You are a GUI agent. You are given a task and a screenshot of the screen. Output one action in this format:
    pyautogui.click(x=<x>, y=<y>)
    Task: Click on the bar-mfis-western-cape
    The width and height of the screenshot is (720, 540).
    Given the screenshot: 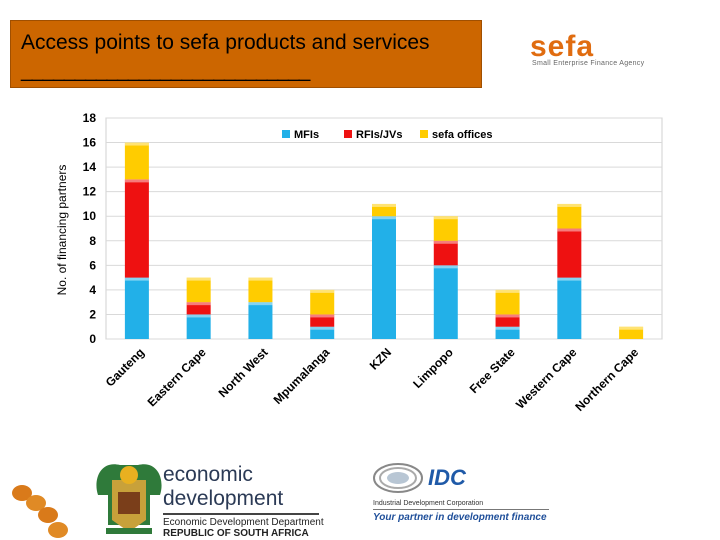 What is the action you would take?
    pyautogui.click(x=569, y=308)
    